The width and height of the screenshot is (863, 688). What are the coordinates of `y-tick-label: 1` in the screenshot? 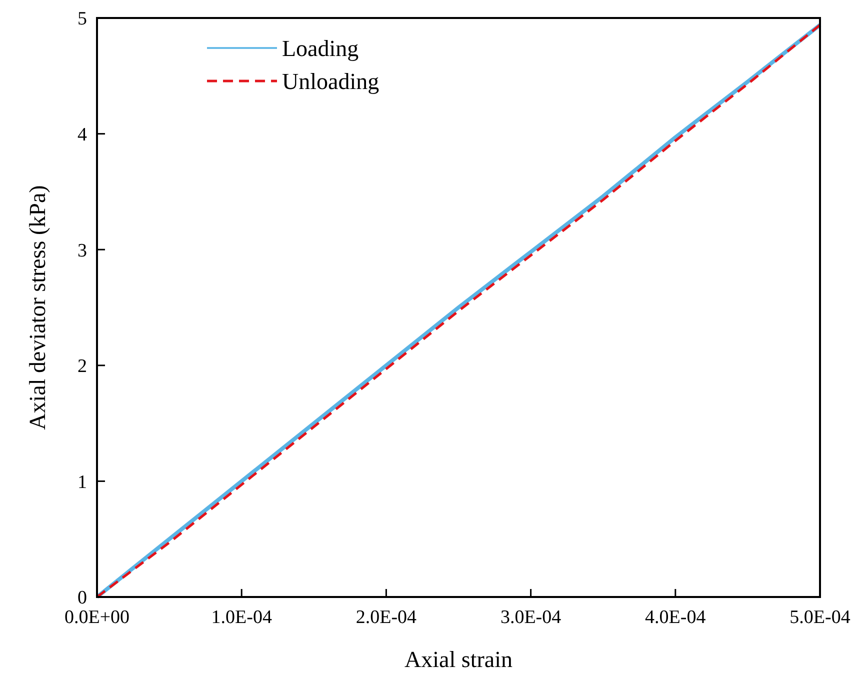 It's located at (82, 482).